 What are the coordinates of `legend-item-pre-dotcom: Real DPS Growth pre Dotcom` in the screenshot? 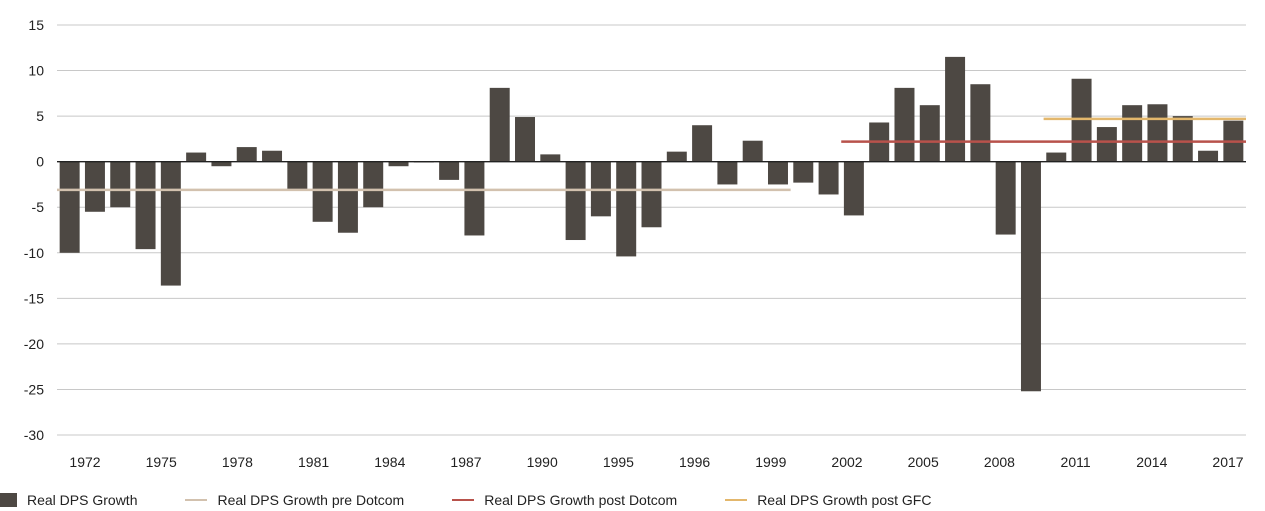 It's located at (294, 500).